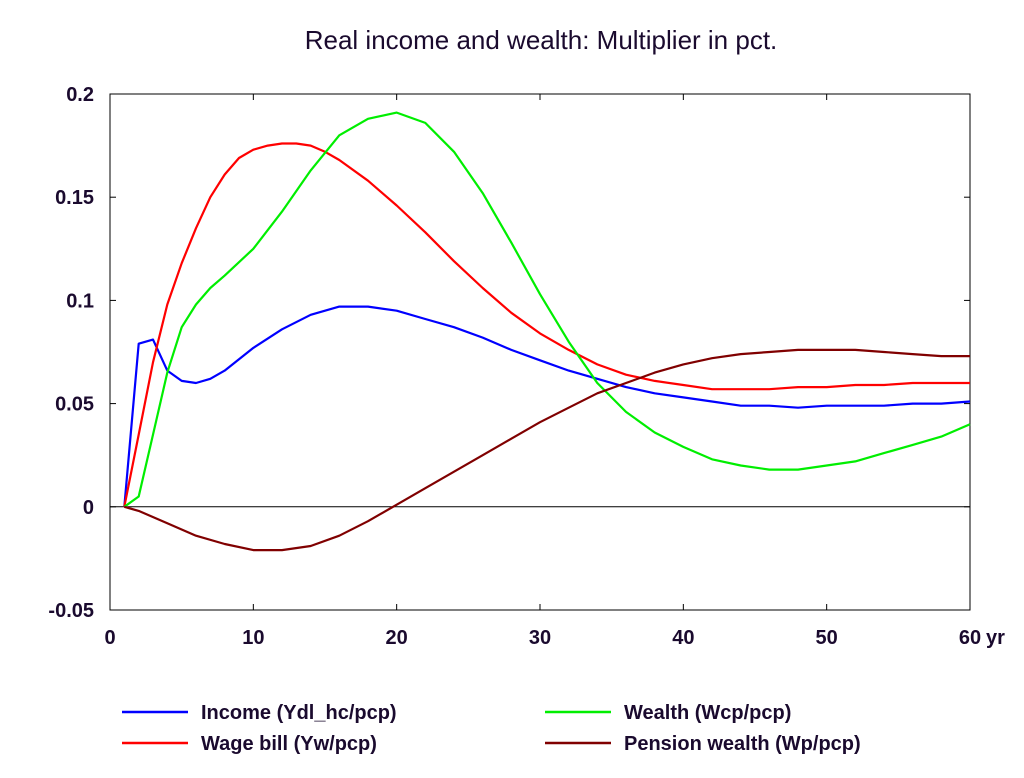 This screenshot has height=778, width=1024. What do you see at coordinates (540, 638) in the screenshot?
I see `x-tick-label: 30` at bounding box center [540, 638].